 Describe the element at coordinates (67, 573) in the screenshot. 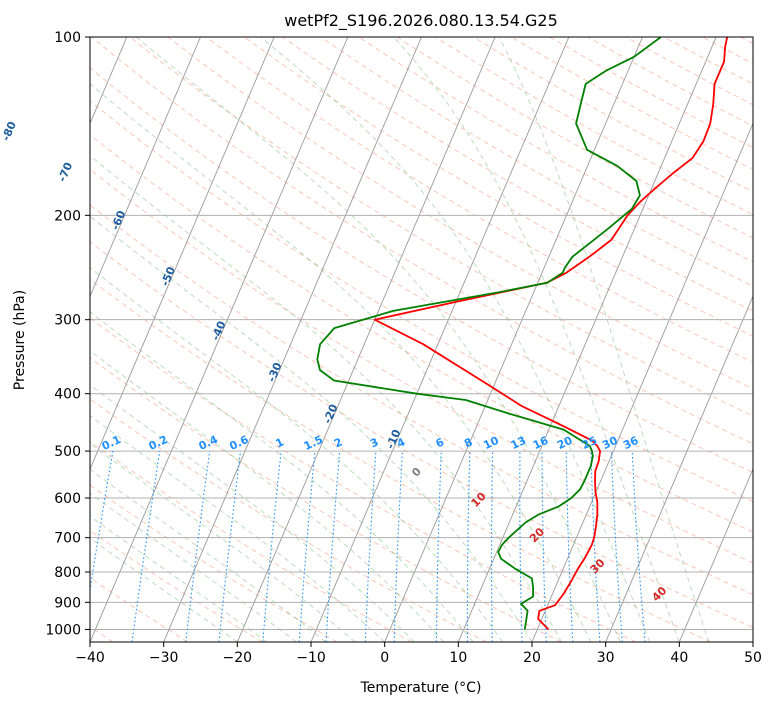

I see `y-tick-label: 800` at that location.